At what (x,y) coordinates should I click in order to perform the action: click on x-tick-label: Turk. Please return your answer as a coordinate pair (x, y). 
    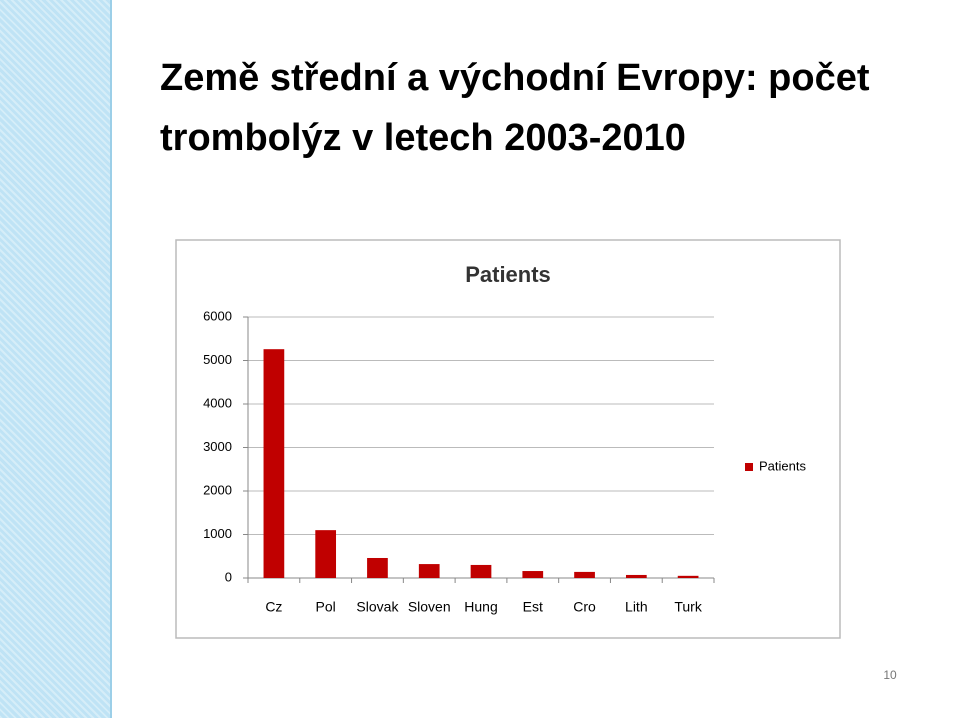
    Looking at the image, I should click on (688, 607).